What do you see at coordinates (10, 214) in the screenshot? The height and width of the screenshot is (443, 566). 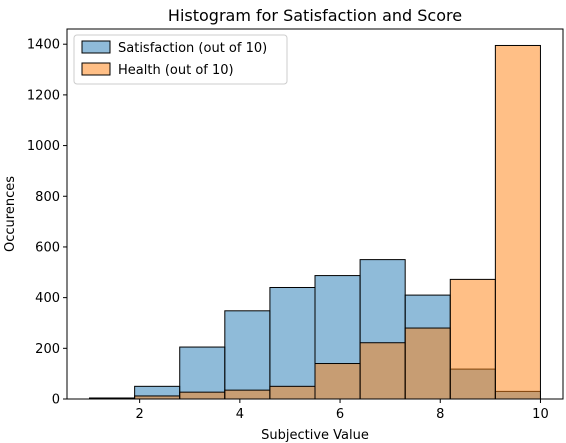 I see `y-axis-label: Occurences` at bounding box center [10, 214].